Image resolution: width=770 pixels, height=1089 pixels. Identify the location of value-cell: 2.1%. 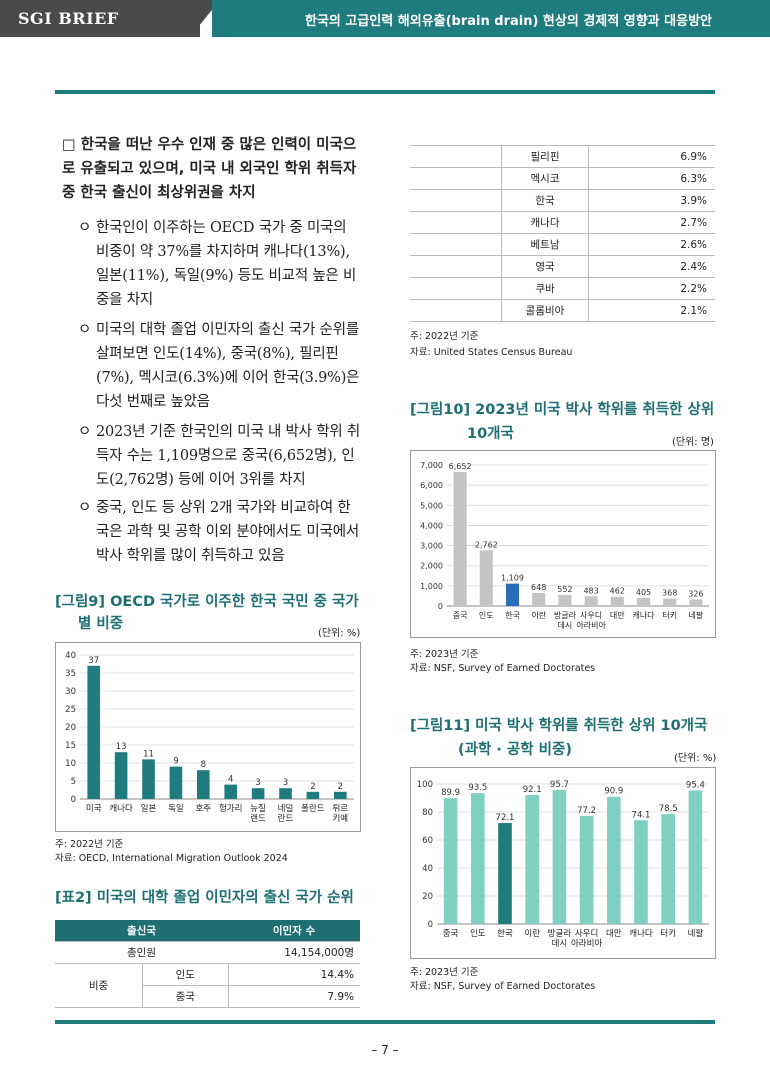
(651, 310).